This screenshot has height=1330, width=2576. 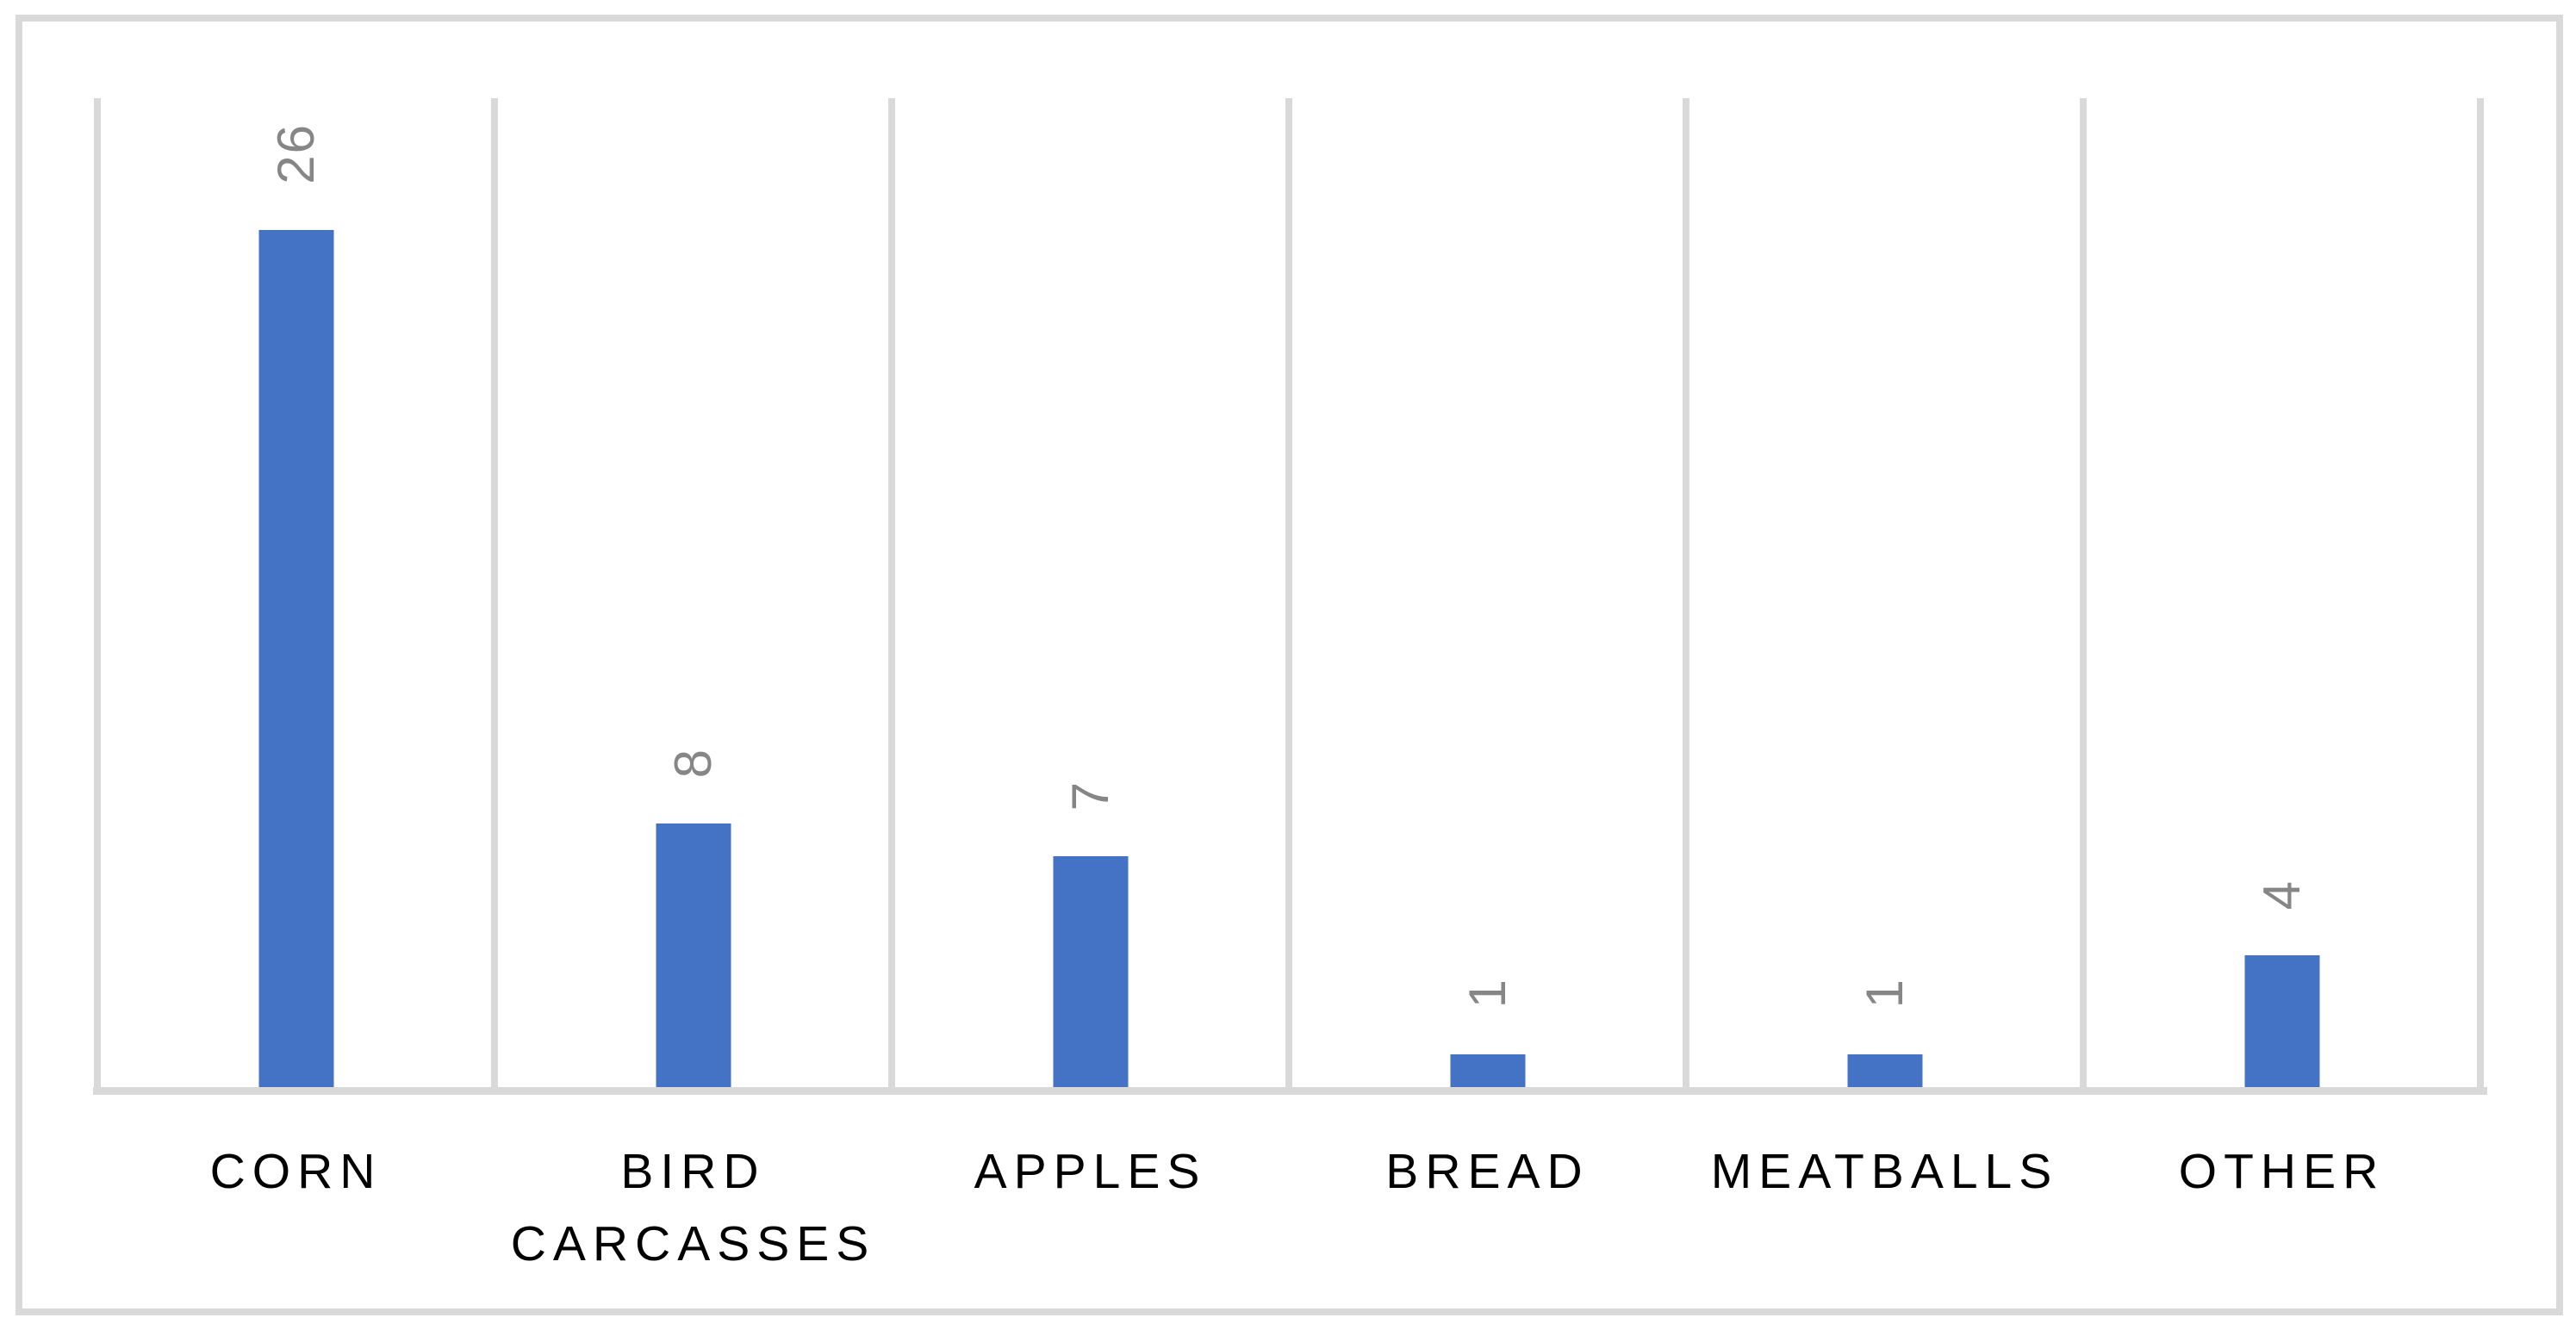 I want to click on x-axis-line, so click(x=1290, y=1091).